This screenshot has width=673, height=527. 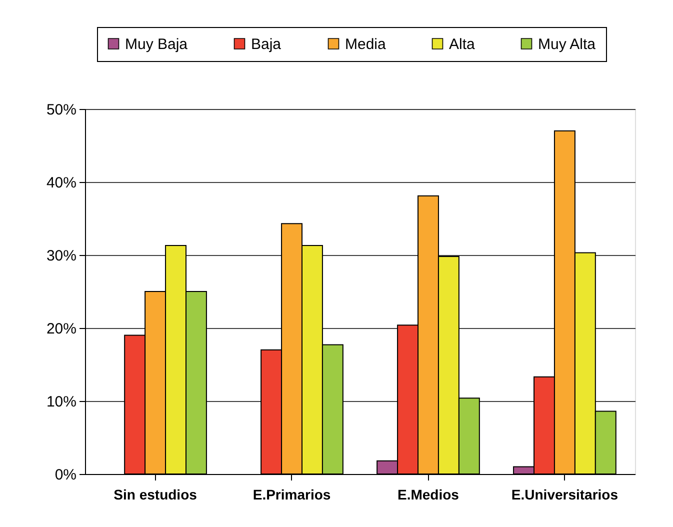 What do you see at coordinates (156, 44) in the screenshot?
I see `legend-label: Muy Baja` at bounding box center [156, 44].